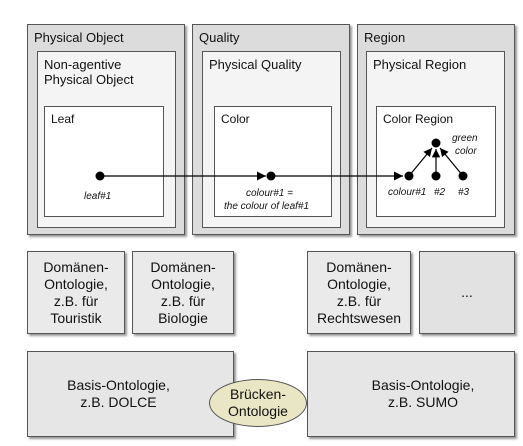 The width and height of the screenshot is (523, 446). Describe the element at coordinates (418, 119) in the screenshot. I see `color-region-title: Color Region` at that location.